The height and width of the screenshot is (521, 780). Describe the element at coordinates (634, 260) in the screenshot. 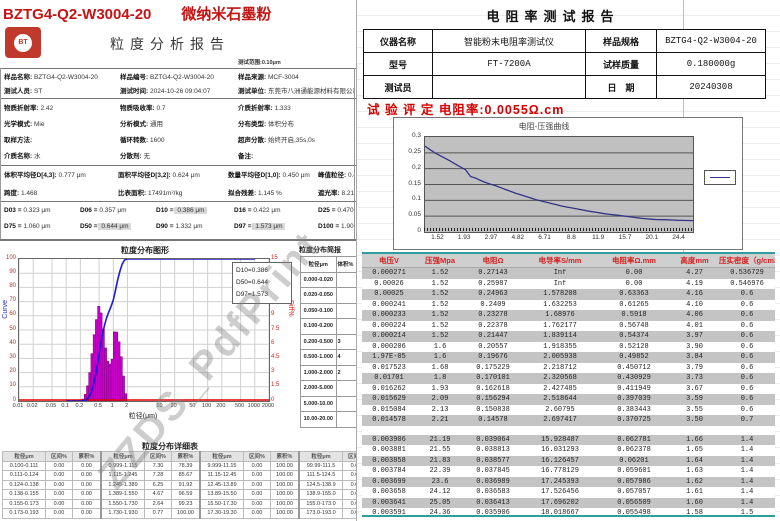

I see `data-header-cell: 电阻率Ω.mm` at that location.